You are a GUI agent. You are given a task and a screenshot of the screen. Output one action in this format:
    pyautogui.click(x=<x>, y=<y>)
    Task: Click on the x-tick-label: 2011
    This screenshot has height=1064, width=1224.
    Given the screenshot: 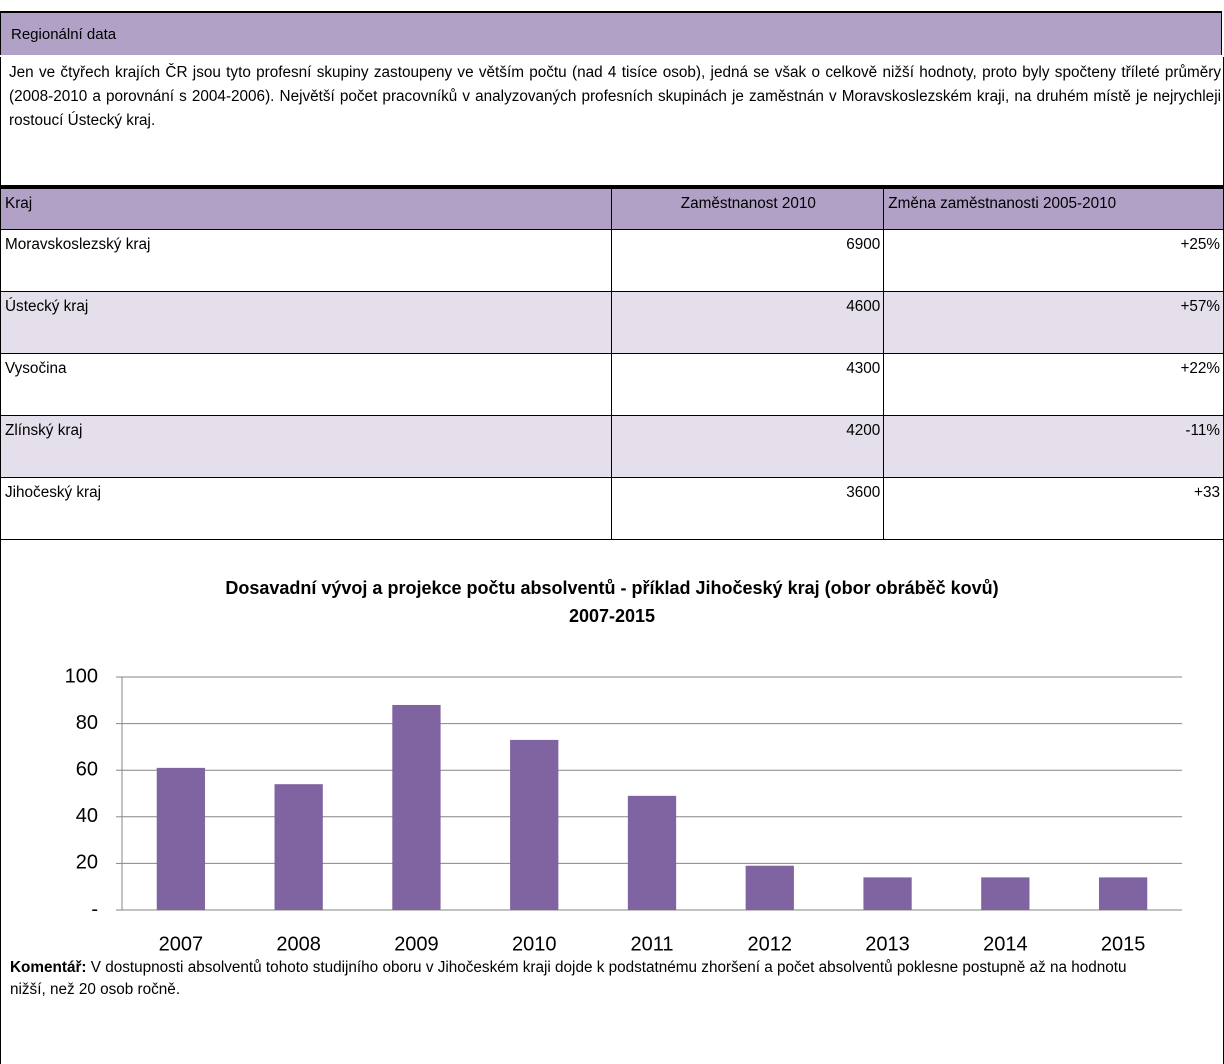 What is the action you would take?
    pyautogui.click(x=651, y=944)
    